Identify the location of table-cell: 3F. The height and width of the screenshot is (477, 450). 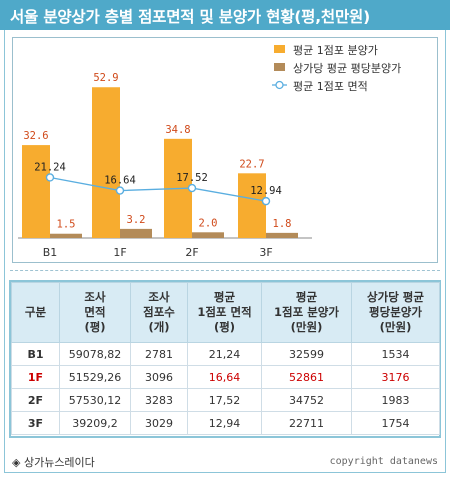
(35, 423).